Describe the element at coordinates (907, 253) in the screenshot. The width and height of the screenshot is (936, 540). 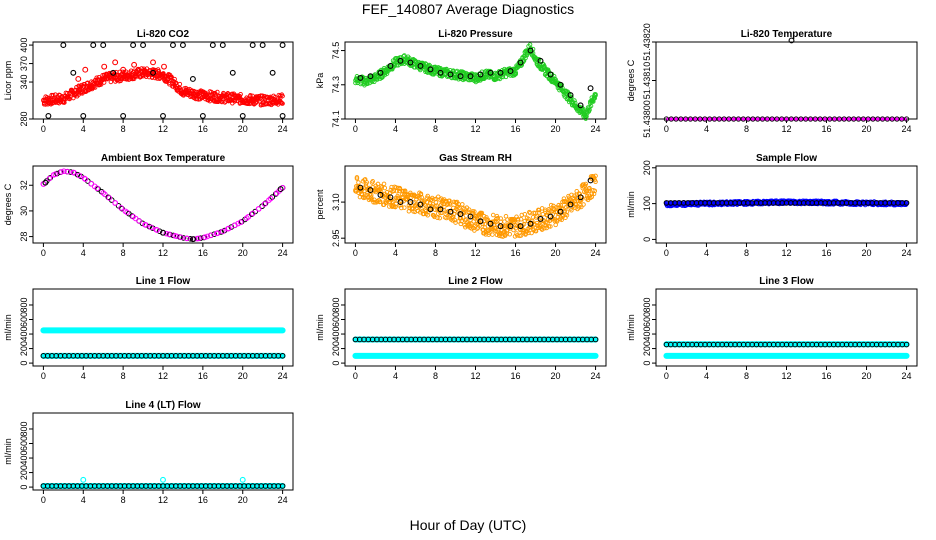
I see `x-tick-label: 24` at that location.